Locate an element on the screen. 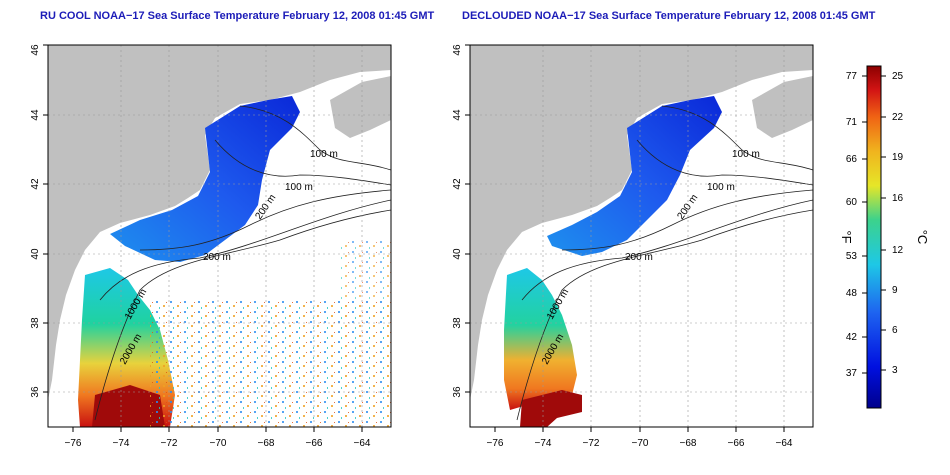  fahrenheit-tick: 60 is located at coordinates (852, 202).